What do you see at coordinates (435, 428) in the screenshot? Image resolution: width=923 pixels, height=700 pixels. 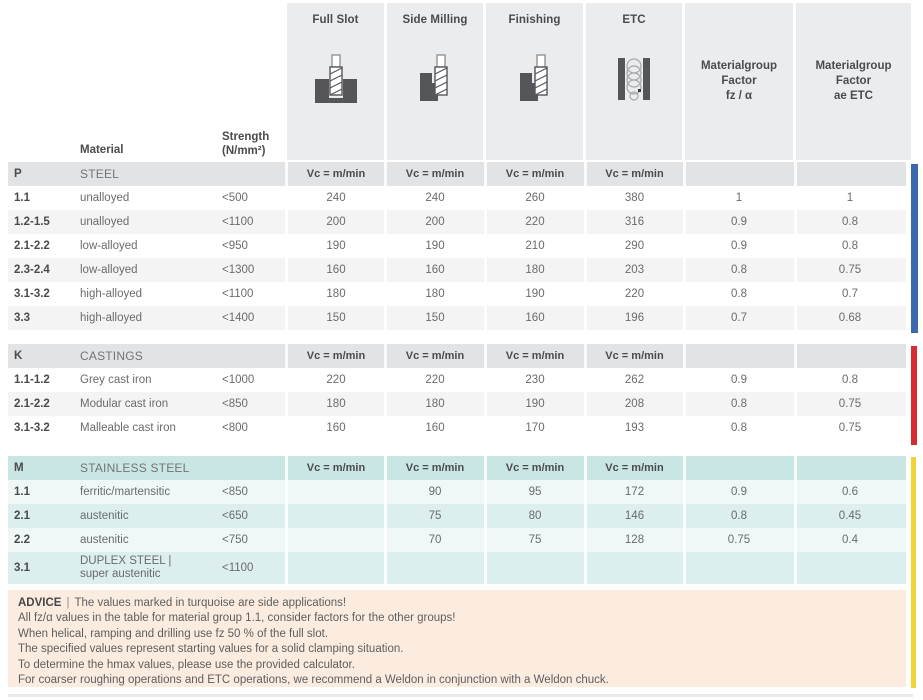 I see `side-milling-vc: 160` at bounding box center [435, 428].